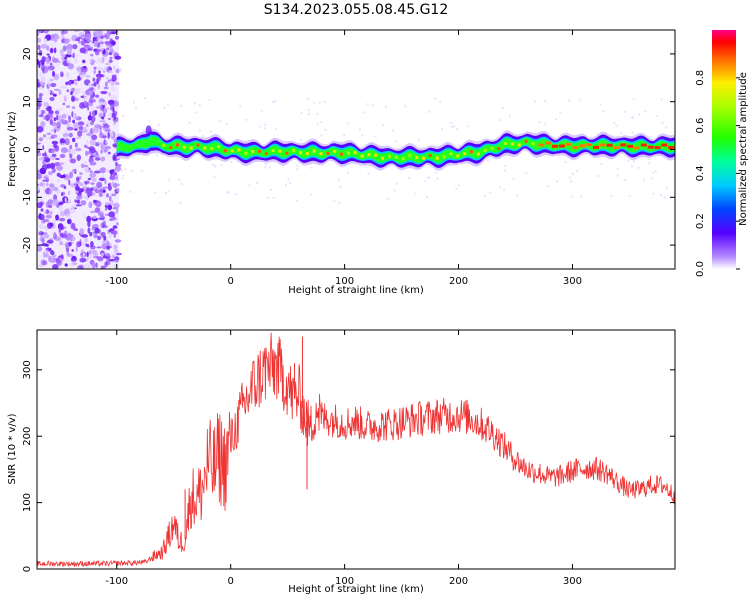 The width and height of the screenshot is (750, 600). What do you see at coordinates (27, 197) in the screenshot?
I see `y-tick-label: -10` at bounding box center [27, 197].